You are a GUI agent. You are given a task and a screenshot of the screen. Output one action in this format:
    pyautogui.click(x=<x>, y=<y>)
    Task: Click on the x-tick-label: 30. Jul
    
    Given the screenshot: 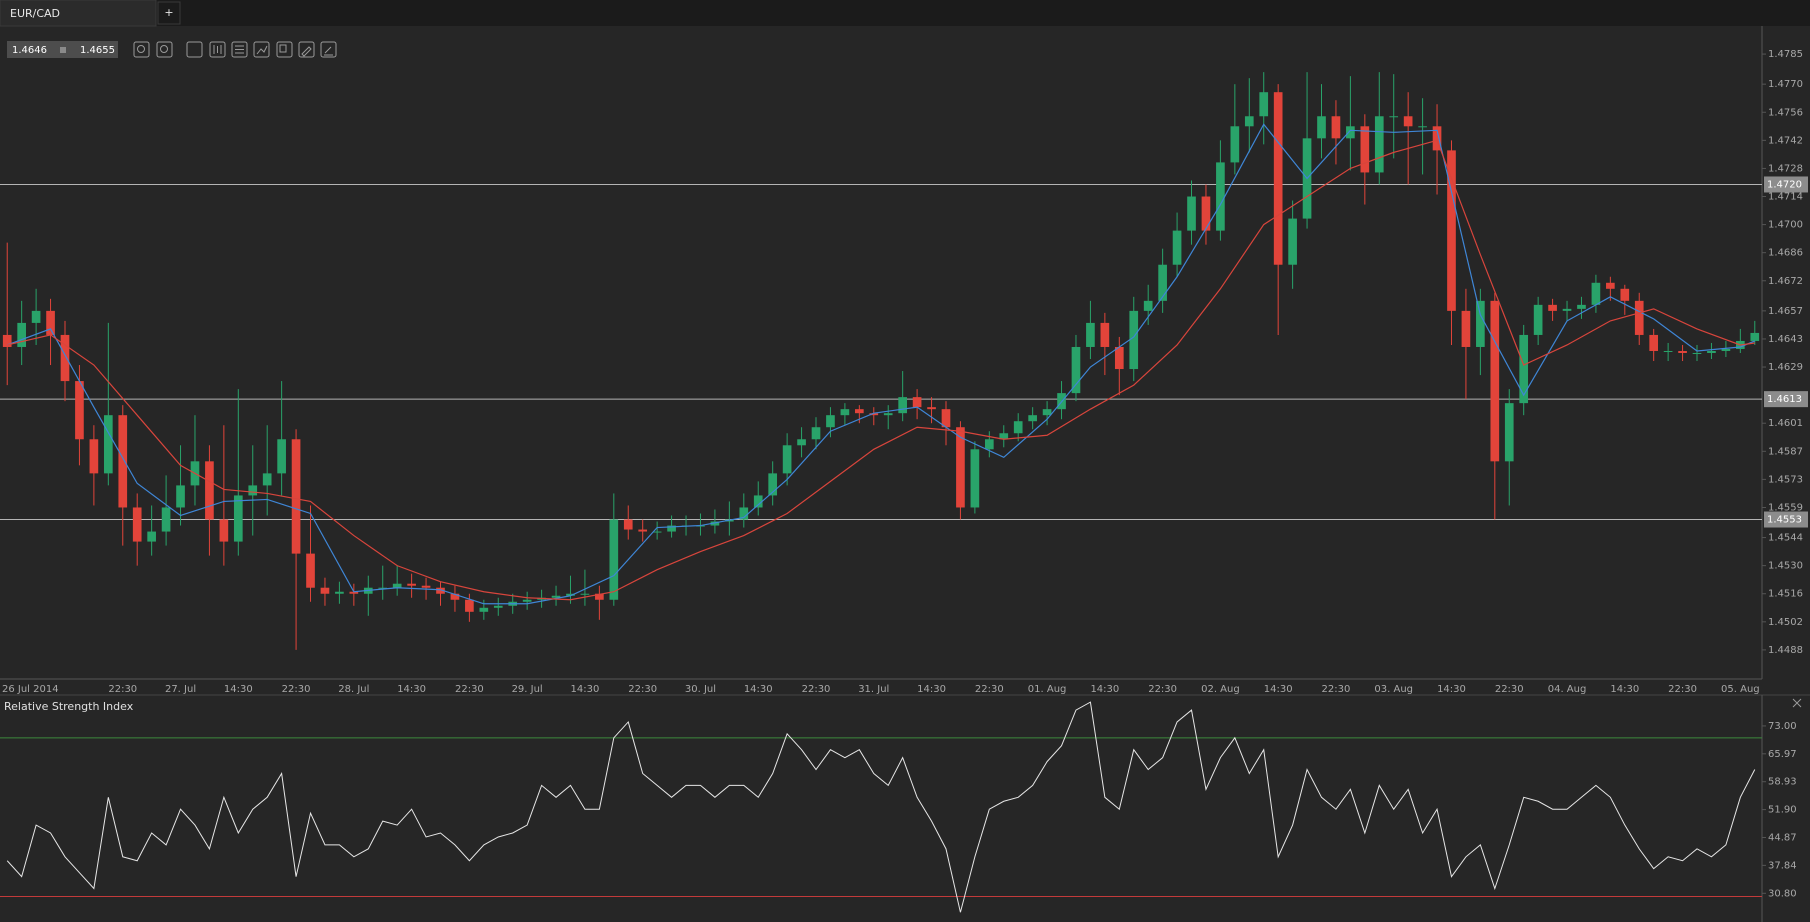 What is the action you would take?
    pyautogui.click(x=700, y=689)
    